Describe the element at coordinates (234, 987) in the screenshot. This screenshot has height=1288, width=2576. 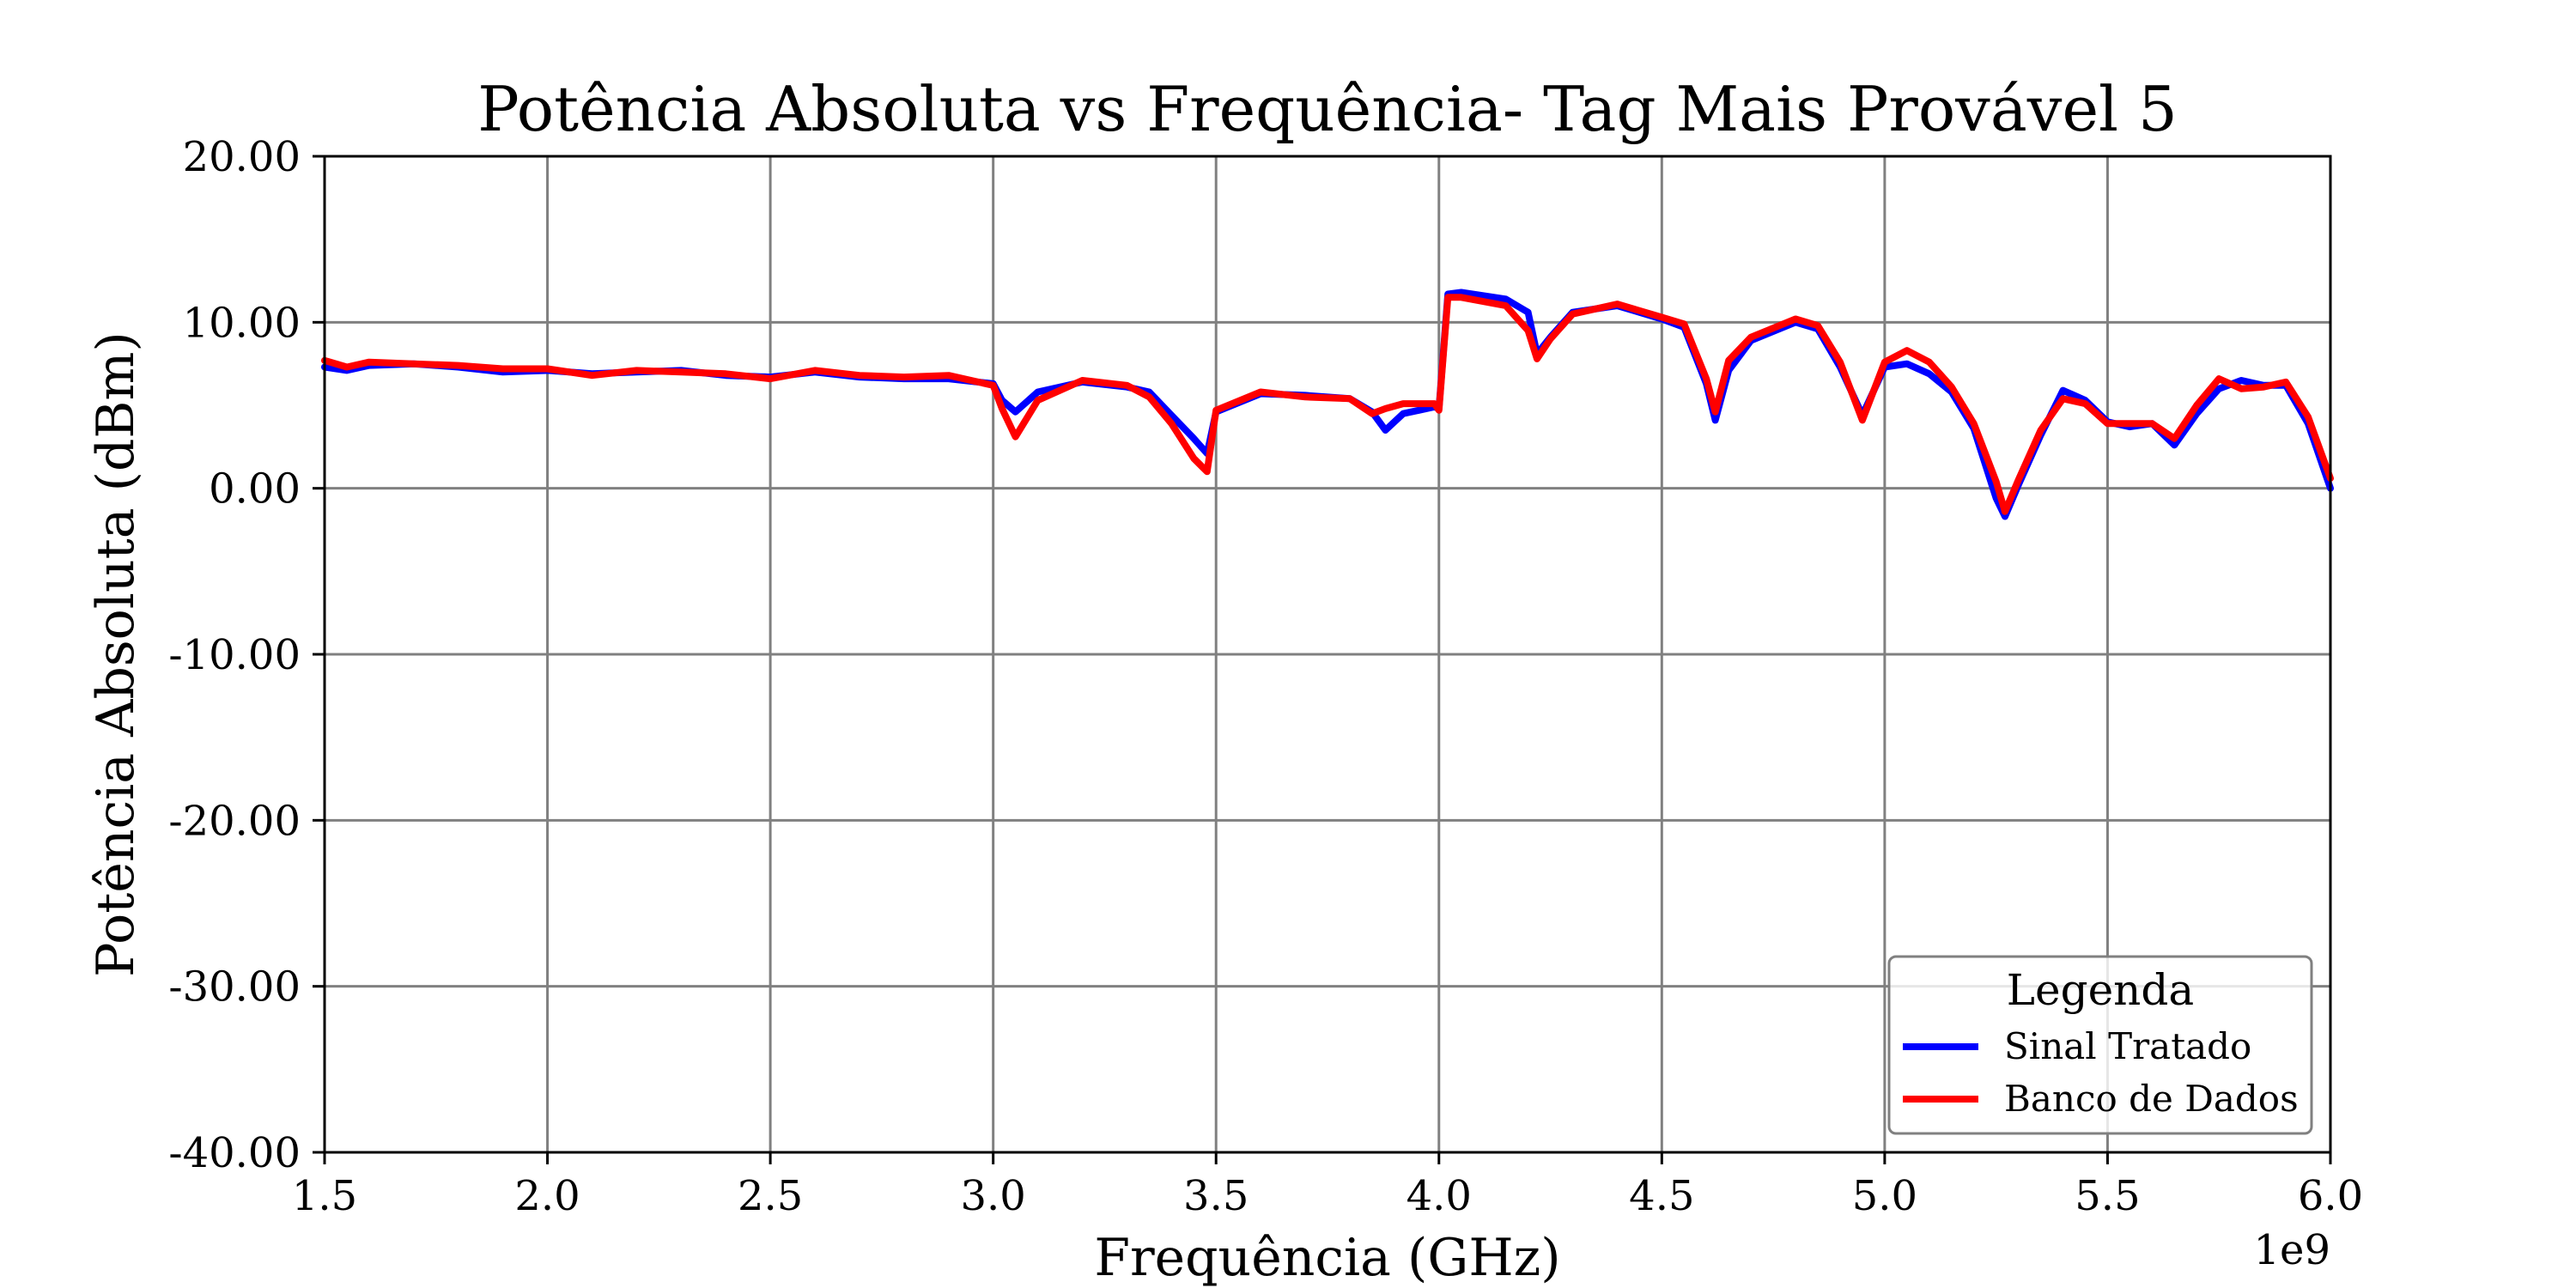
I see `y-tick-label: -30.00` at that location.